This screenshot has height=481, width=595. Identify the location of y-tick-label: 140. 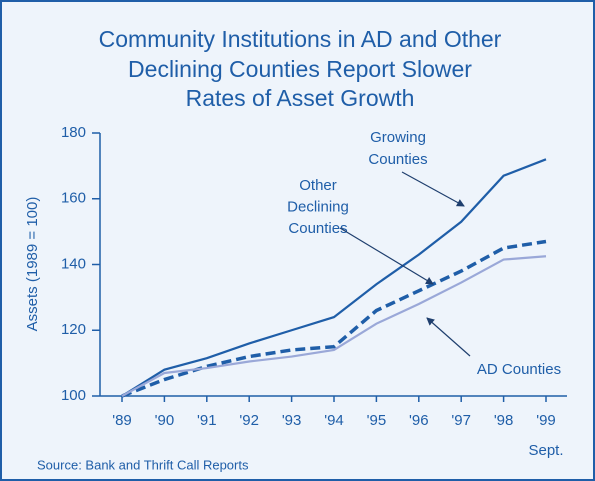
(73, 263).